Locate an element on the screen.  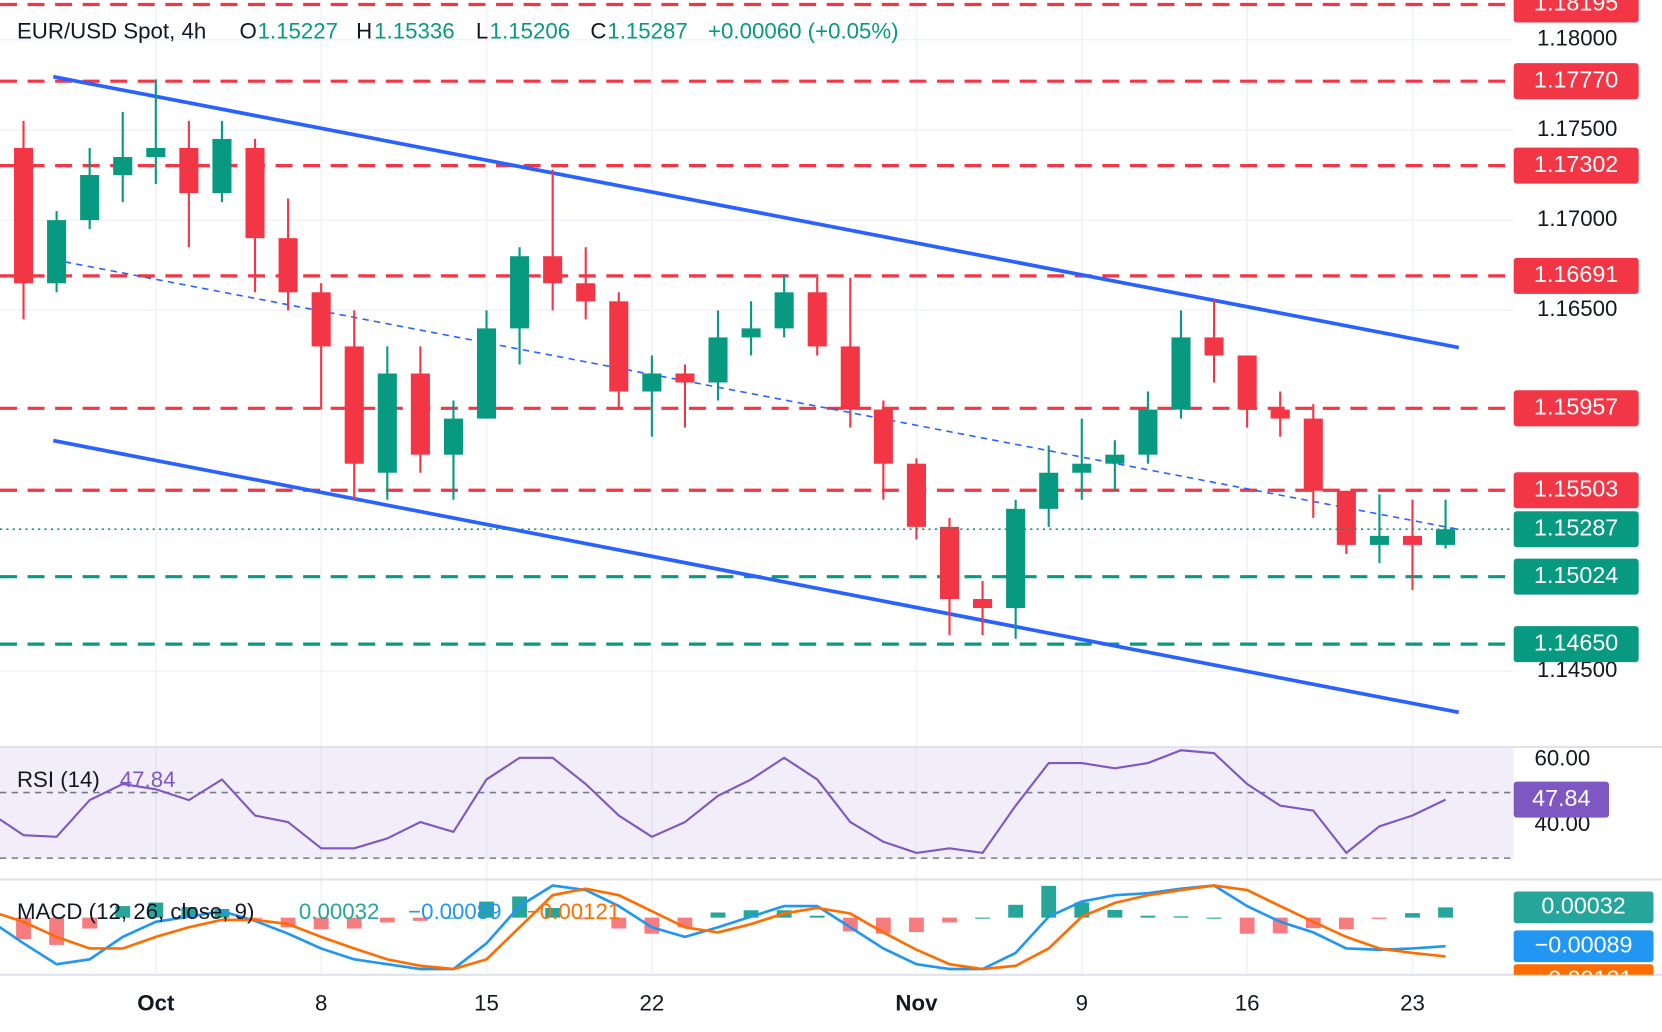
x-tick-label: 23 is located at coordinates (1412, 1002).